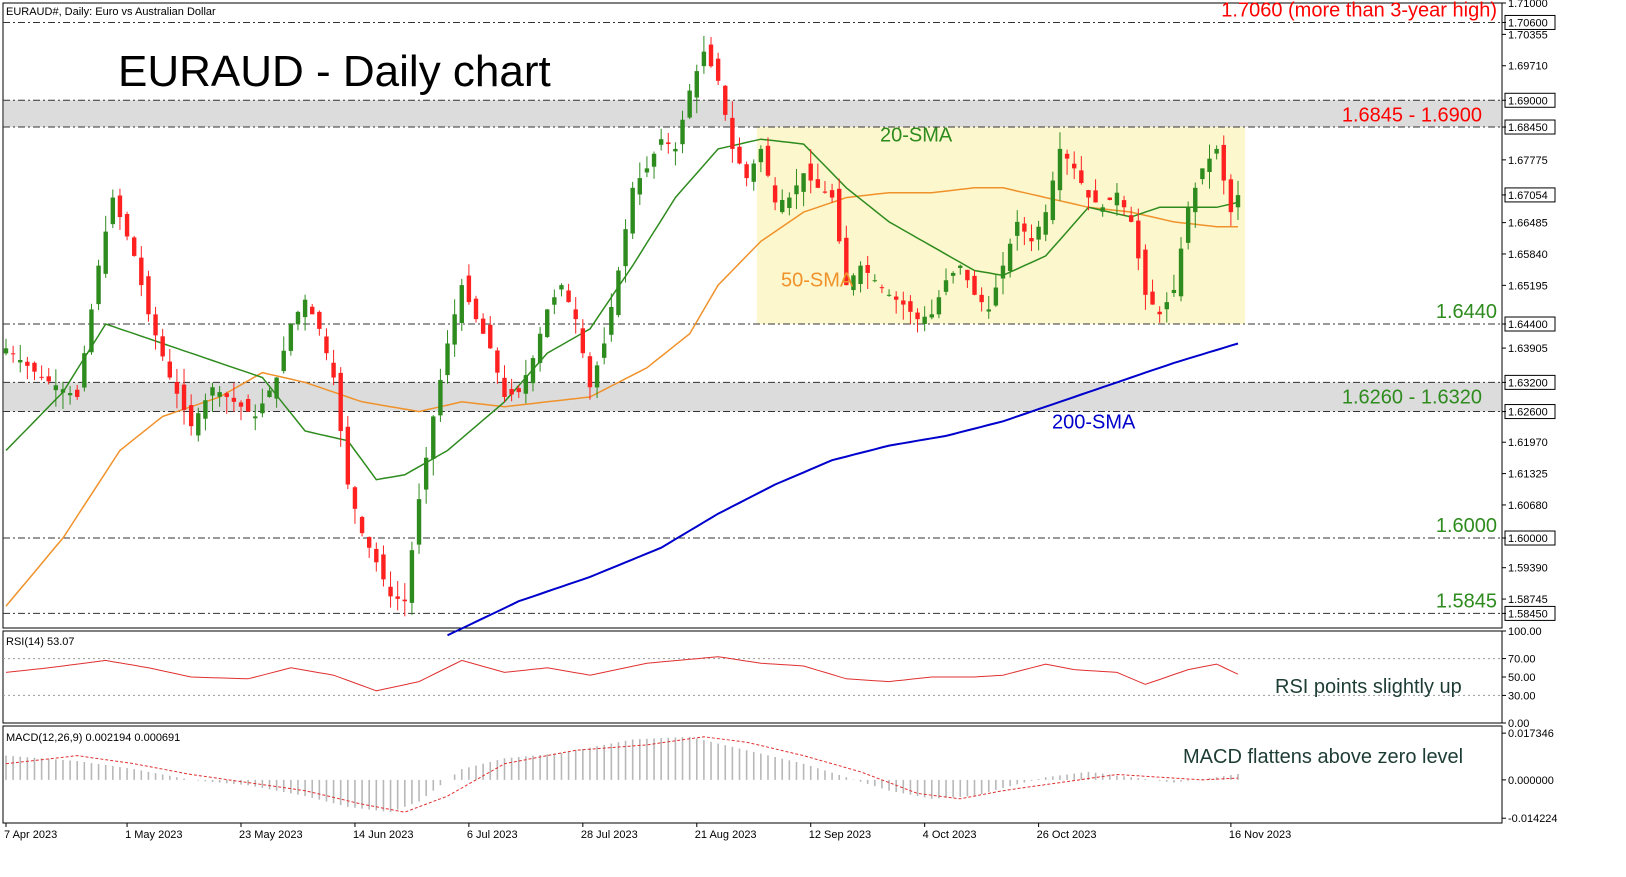 The width and height of the screenshot is (1626, 877). I want to click on level-label-1: 1.6440, so click(1466, 312).